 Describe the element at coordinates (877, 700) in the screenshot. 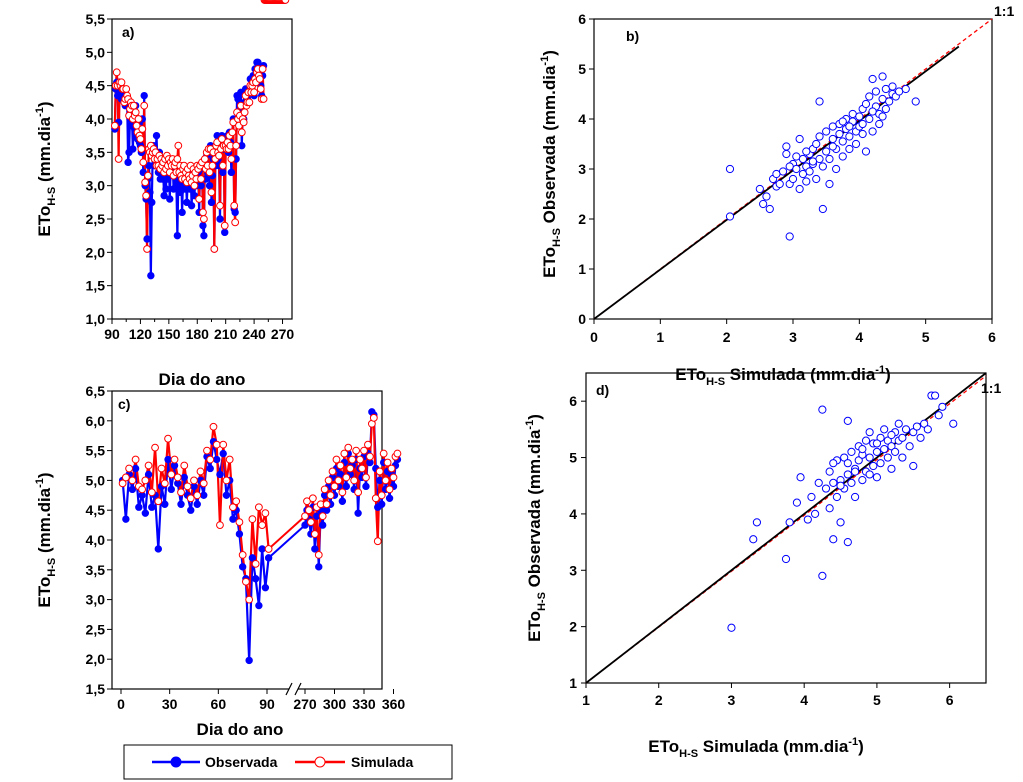

I see `plot-d-xtick-label: 5` at that location.